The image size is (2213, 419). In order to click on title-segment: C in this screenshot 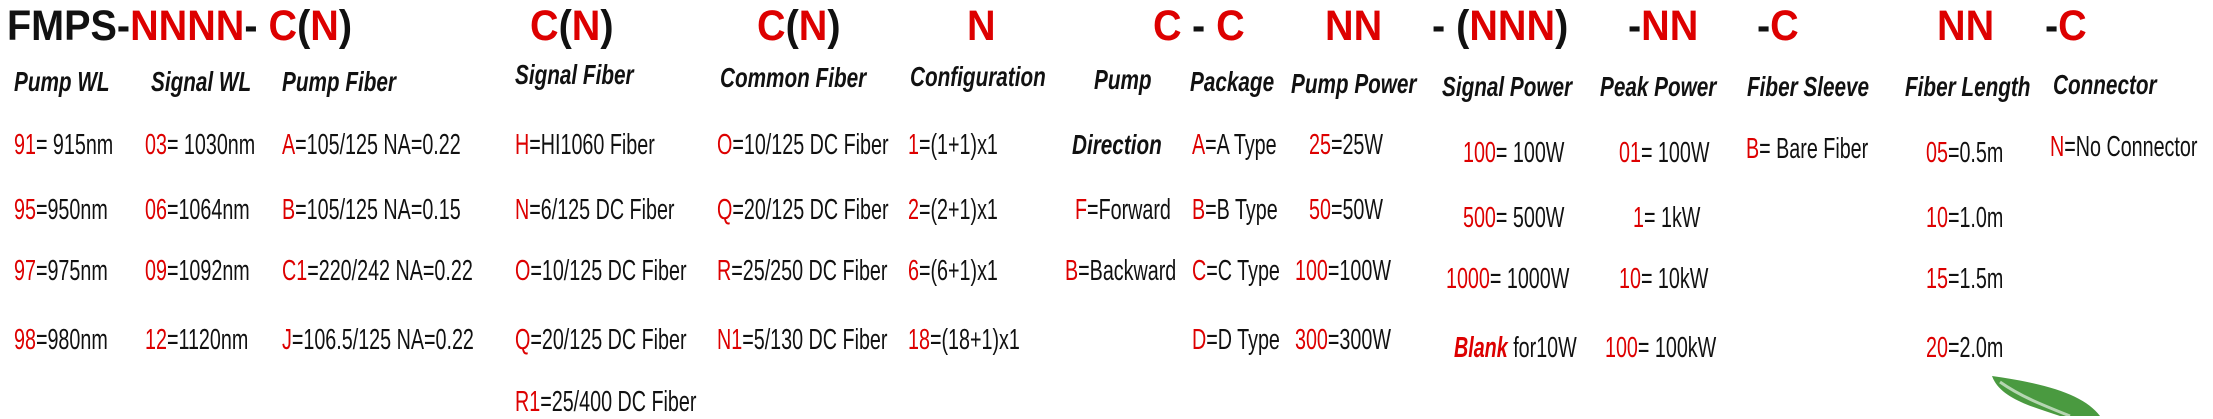, I will do `click(1167, 26)`.